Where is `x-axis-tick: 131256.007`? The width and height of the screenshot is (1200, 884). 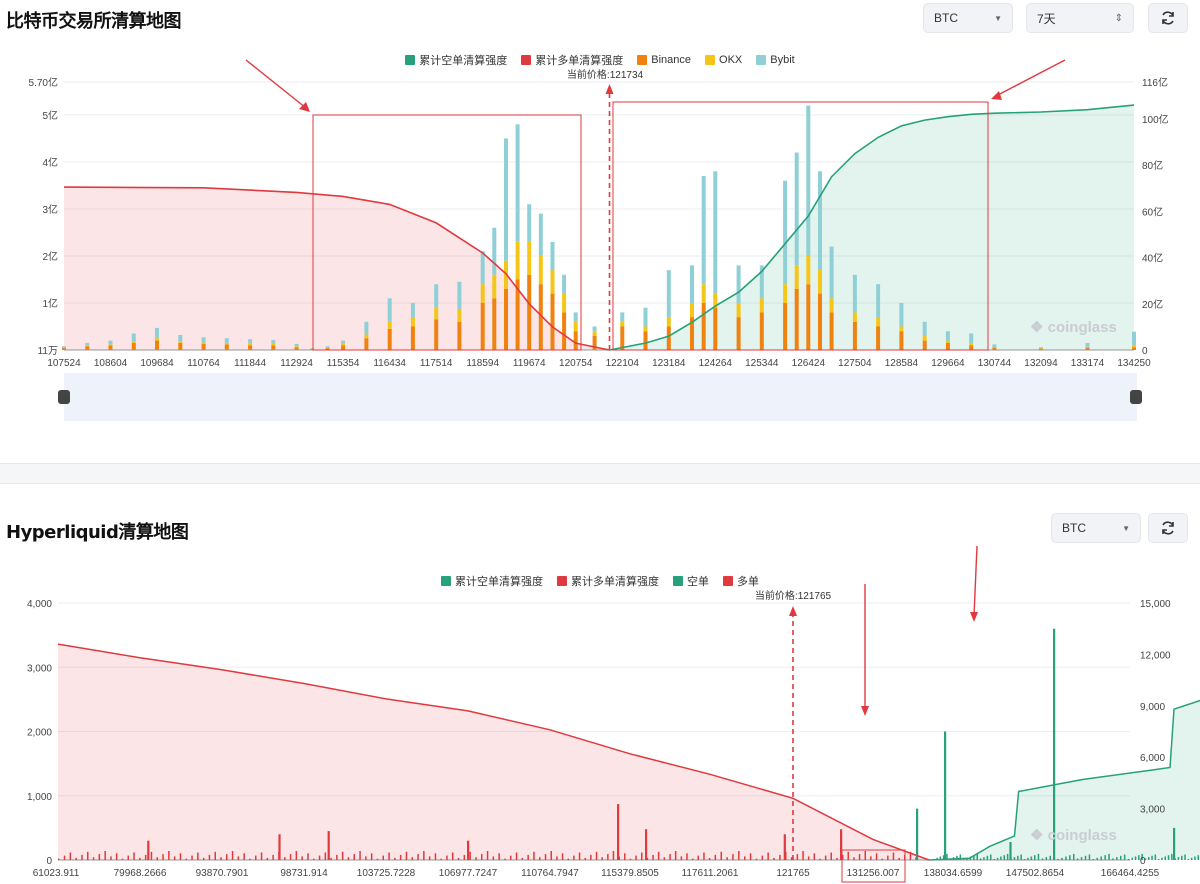 x-axis-tick: 131256.007 is located at coordinates (873, 873).